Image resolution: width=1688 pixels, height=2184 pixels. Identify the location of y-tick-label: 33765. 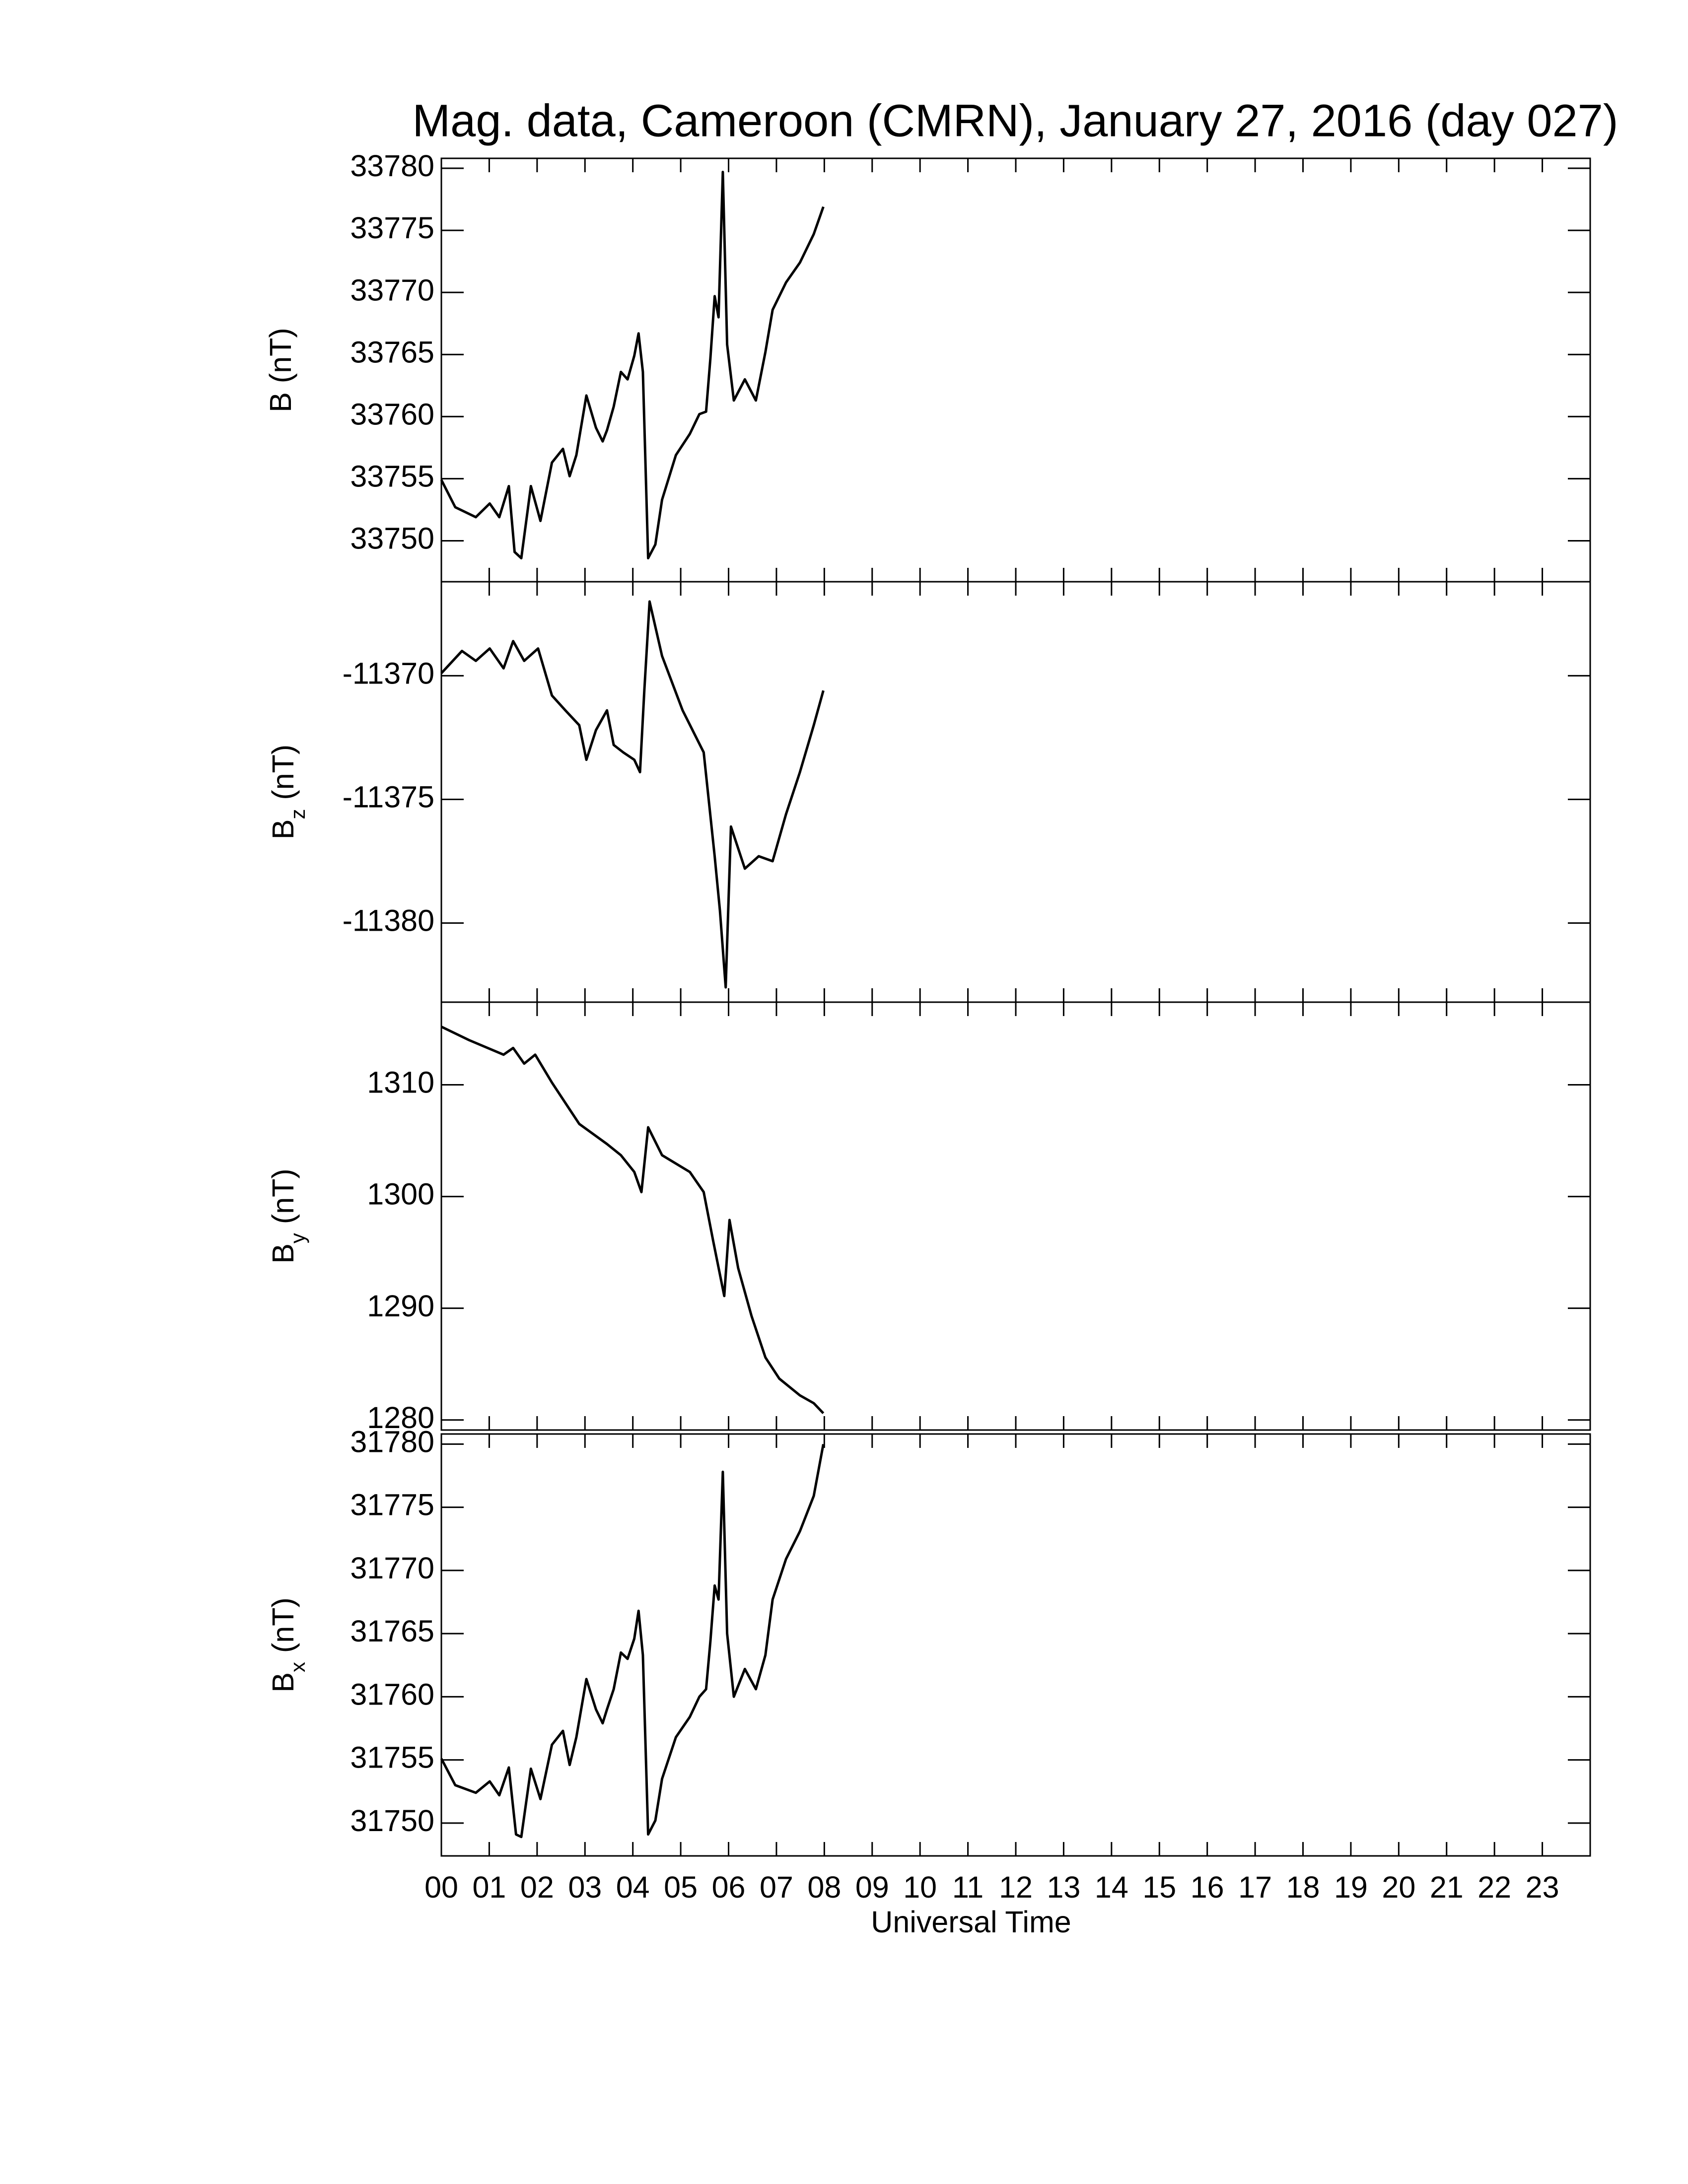
(392, 352).